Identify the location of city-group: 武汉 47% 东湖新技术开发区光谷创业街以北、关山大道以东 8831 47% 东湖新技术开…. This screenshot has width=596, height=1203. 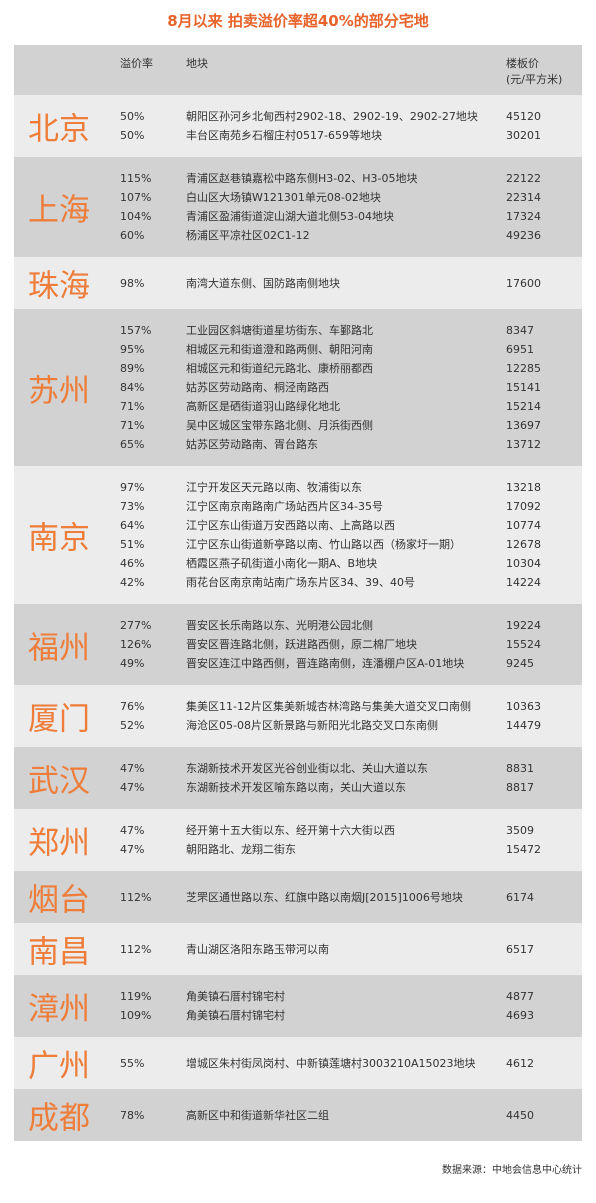
(298, 778).